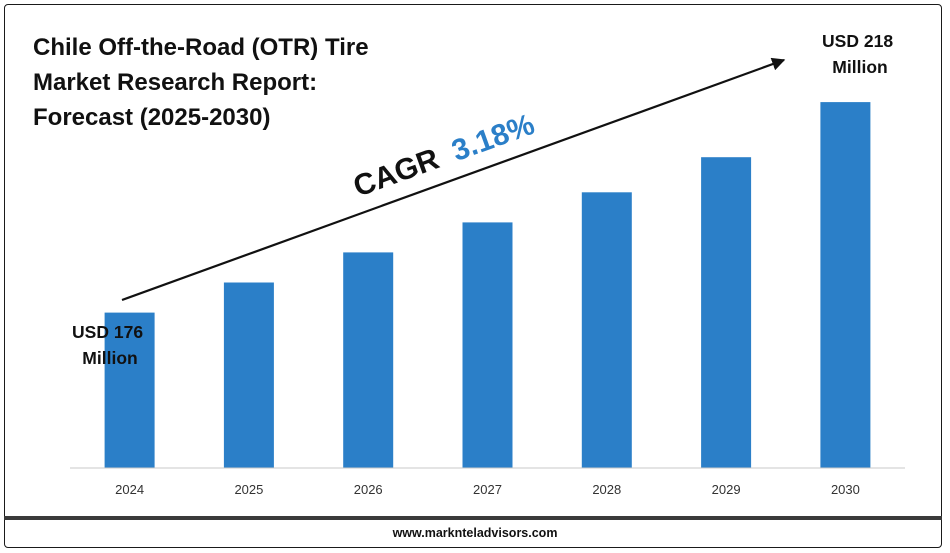 This screenshot has width=950, height=553. Describe the element at coordinates (726, 489) in the screenshot. I see `x-tick-label-2029: 2029` at that location.